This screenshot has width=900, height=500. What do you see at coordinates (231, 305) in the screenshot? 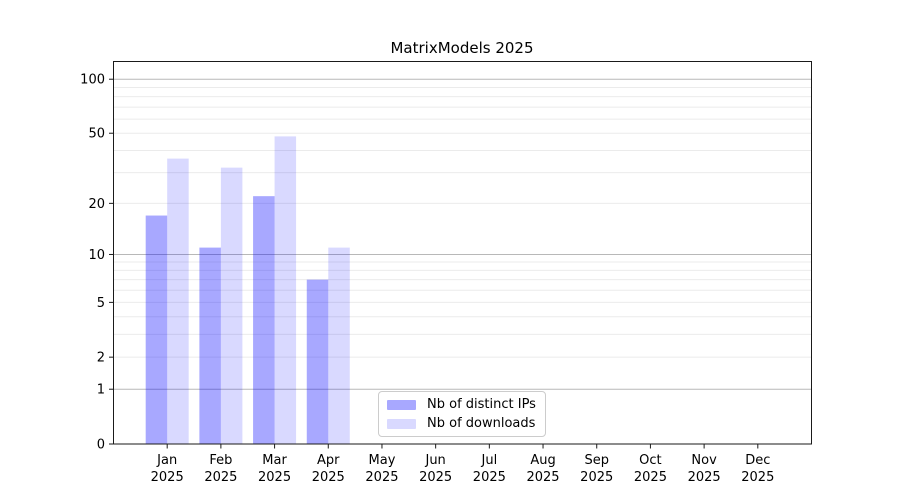
I see `bar-downloads-feb` at bounding box center [231, 305].